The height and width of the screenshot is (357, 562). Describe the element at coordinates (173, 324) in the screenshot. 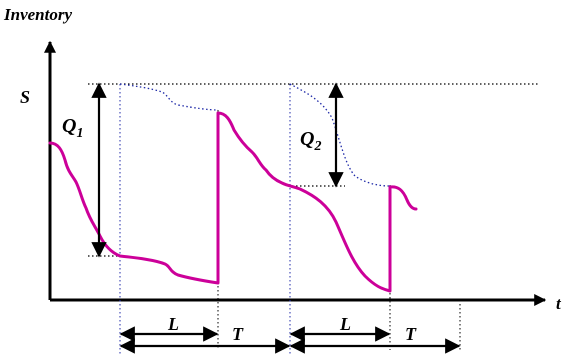

I see `lead-time-1-label: L` at that location.